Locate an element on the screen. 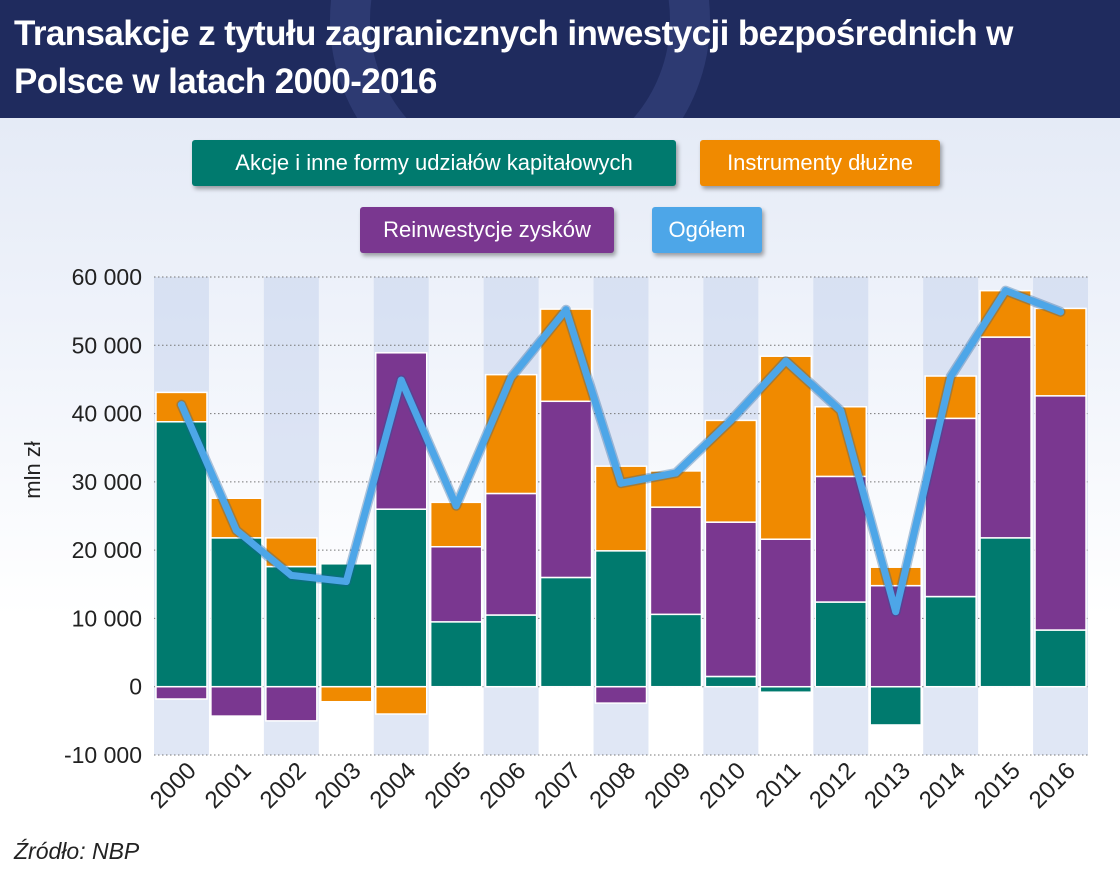 The height and width of the screenshot is (880, 1120). bar-reinvest-2006 is located at coordinates (511, 554).